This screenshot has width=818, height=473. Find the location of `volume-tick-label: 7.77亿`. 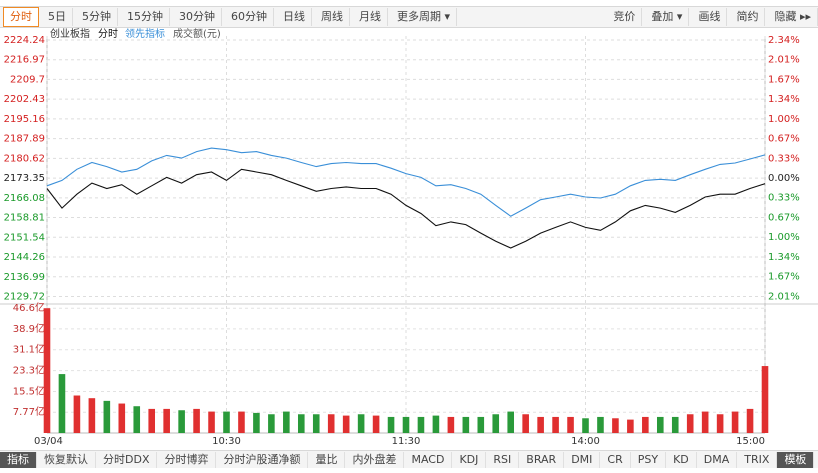

volume-tick-label: 7.77亿 is located at coordinates (29, 411).